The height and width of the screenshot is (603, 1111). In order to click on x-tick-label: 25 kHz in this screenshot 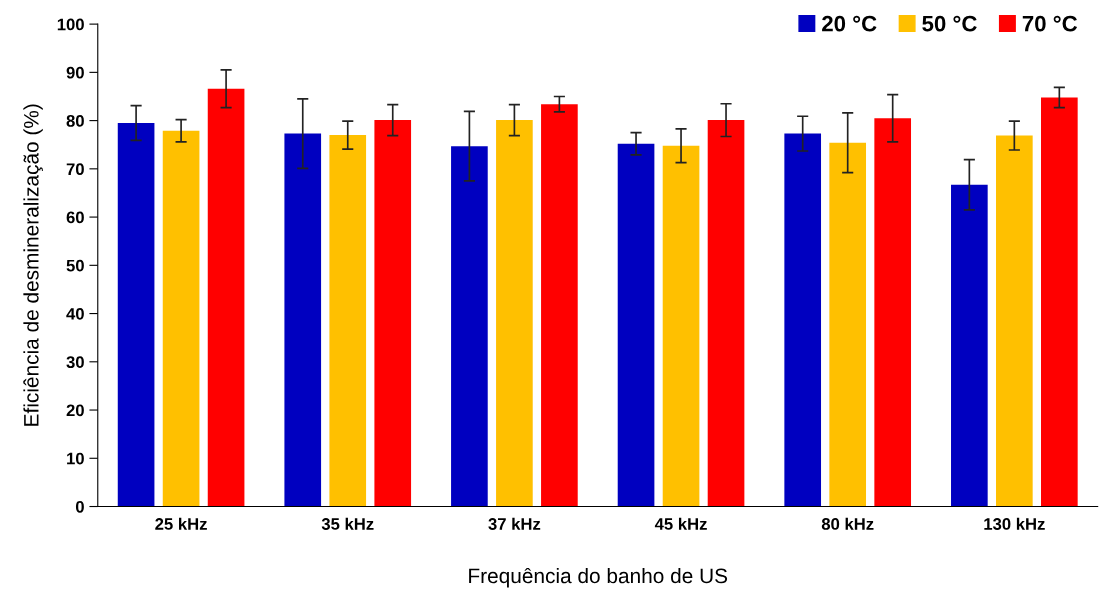, I will do `click(181, 523)`.